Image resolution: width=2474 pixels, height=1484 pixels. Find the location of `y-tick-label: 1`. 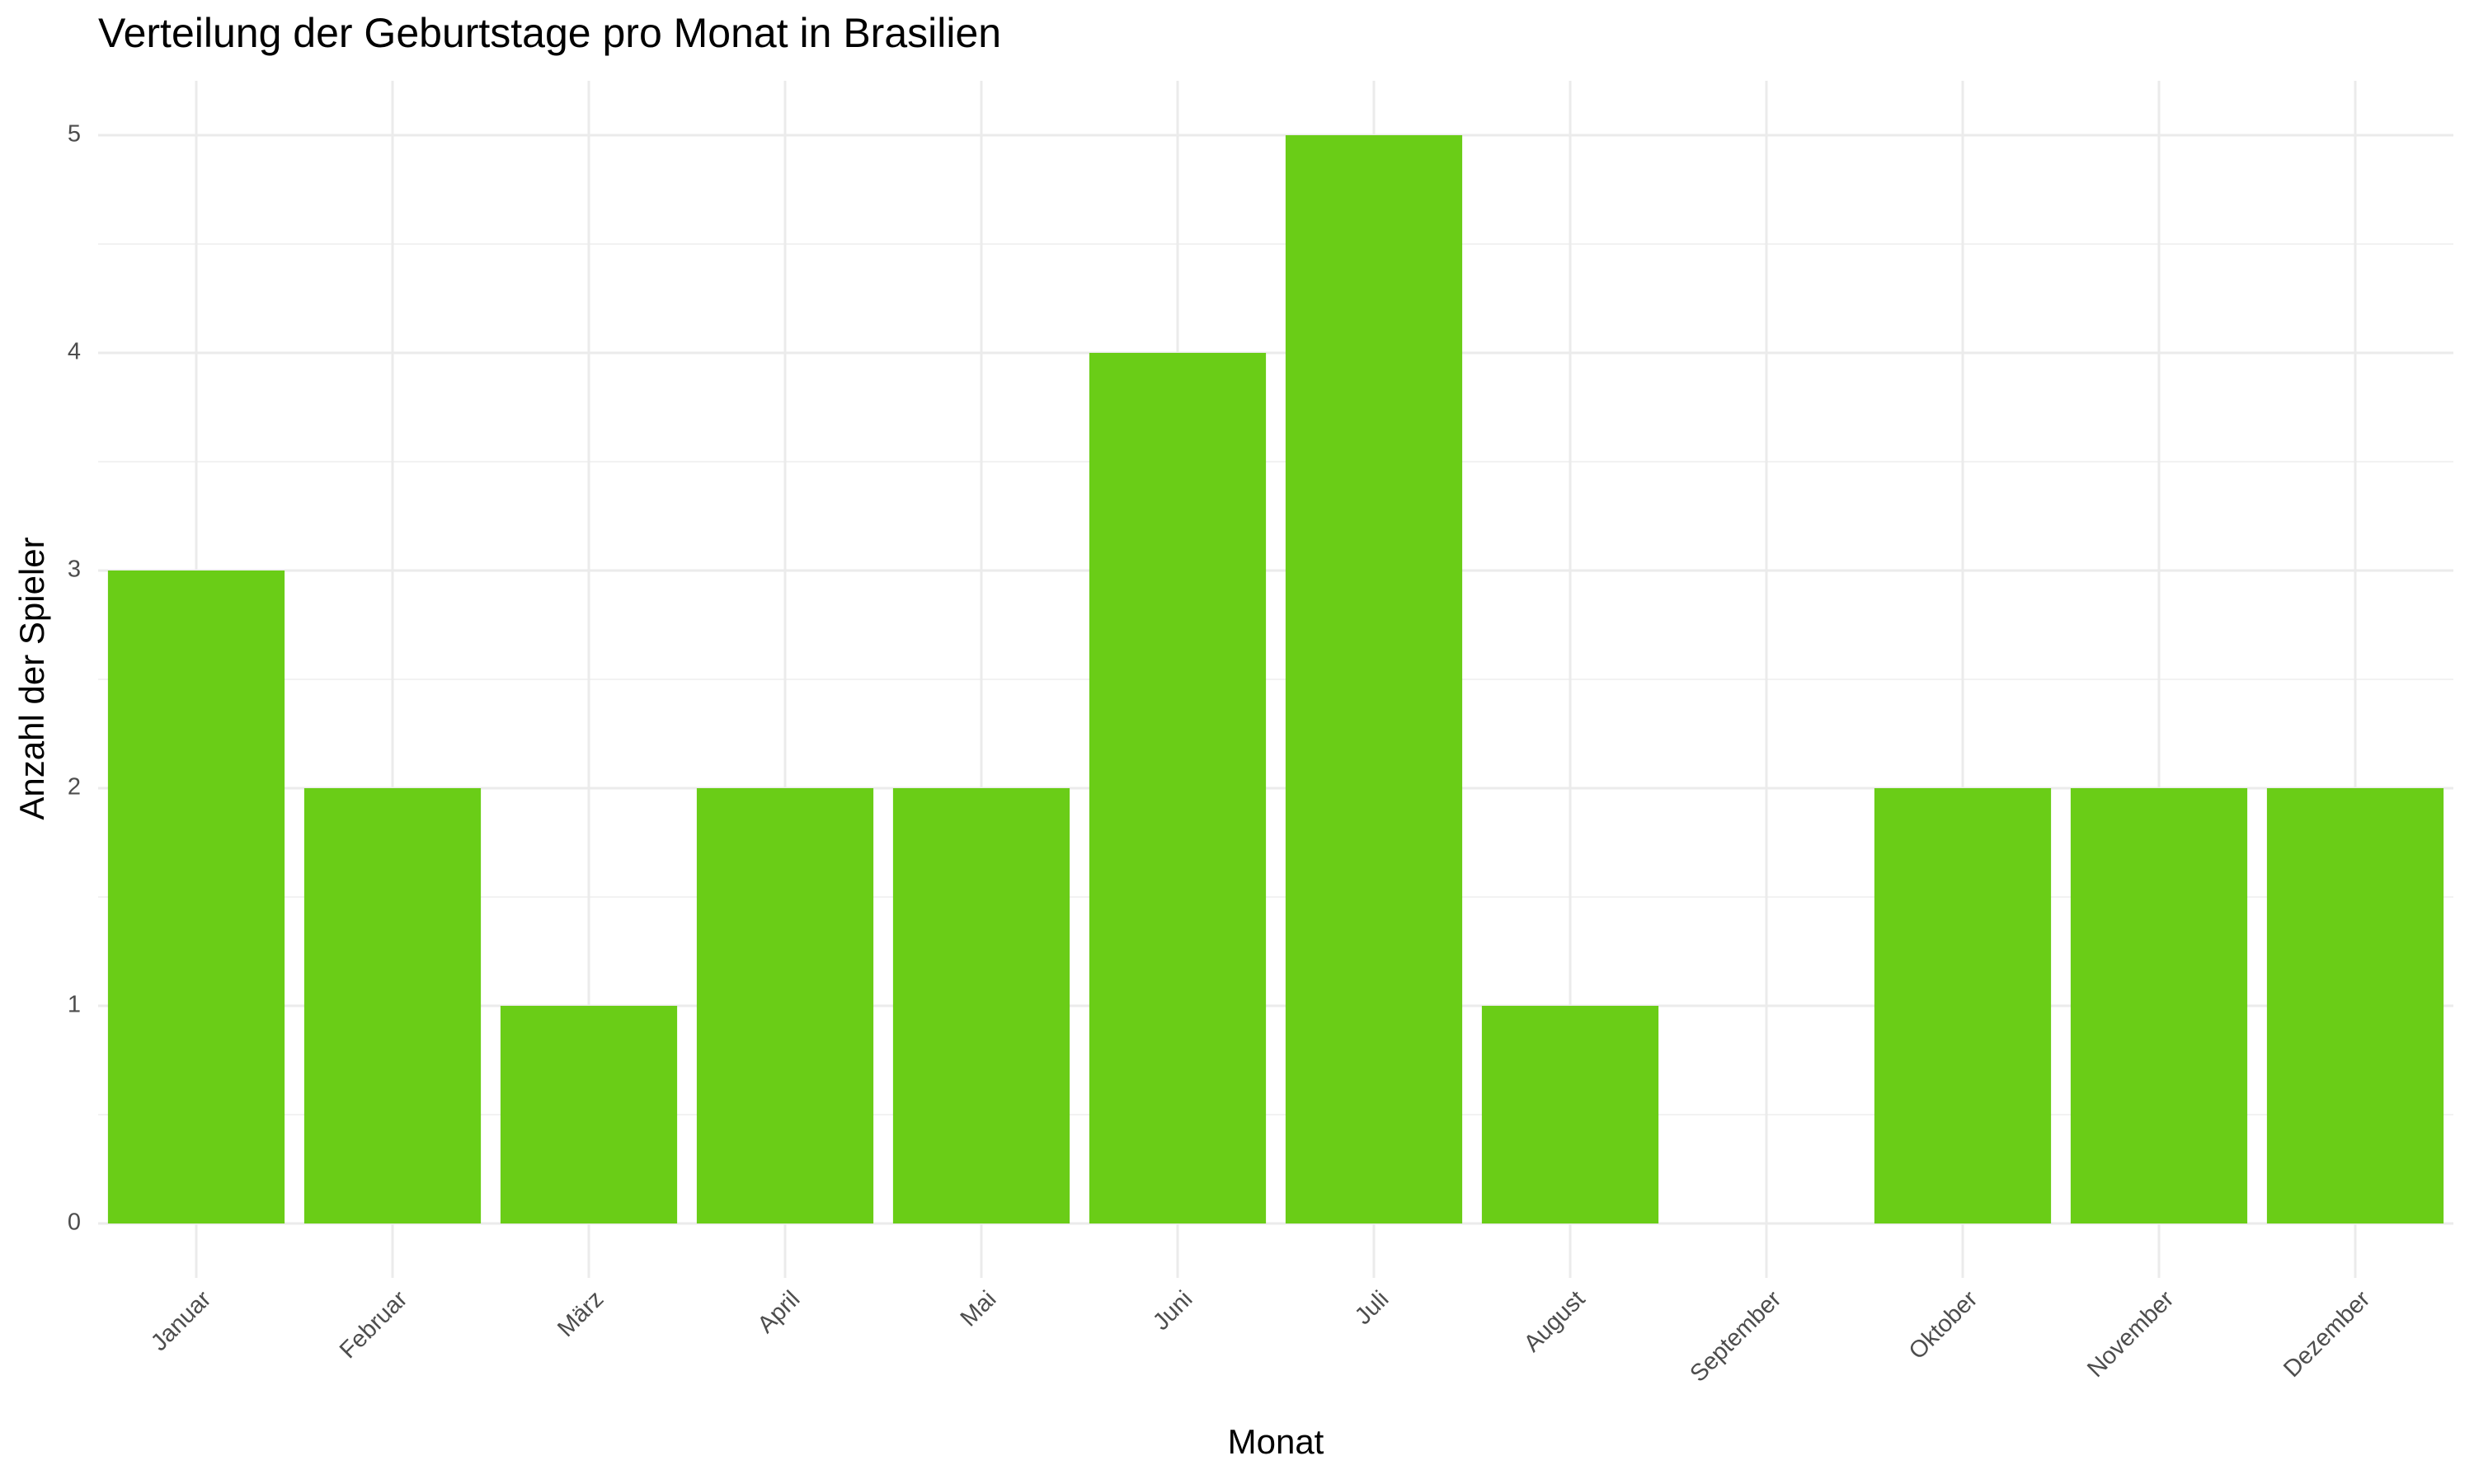

y-tick-label: 1 is located at coordinates (74, 1005).